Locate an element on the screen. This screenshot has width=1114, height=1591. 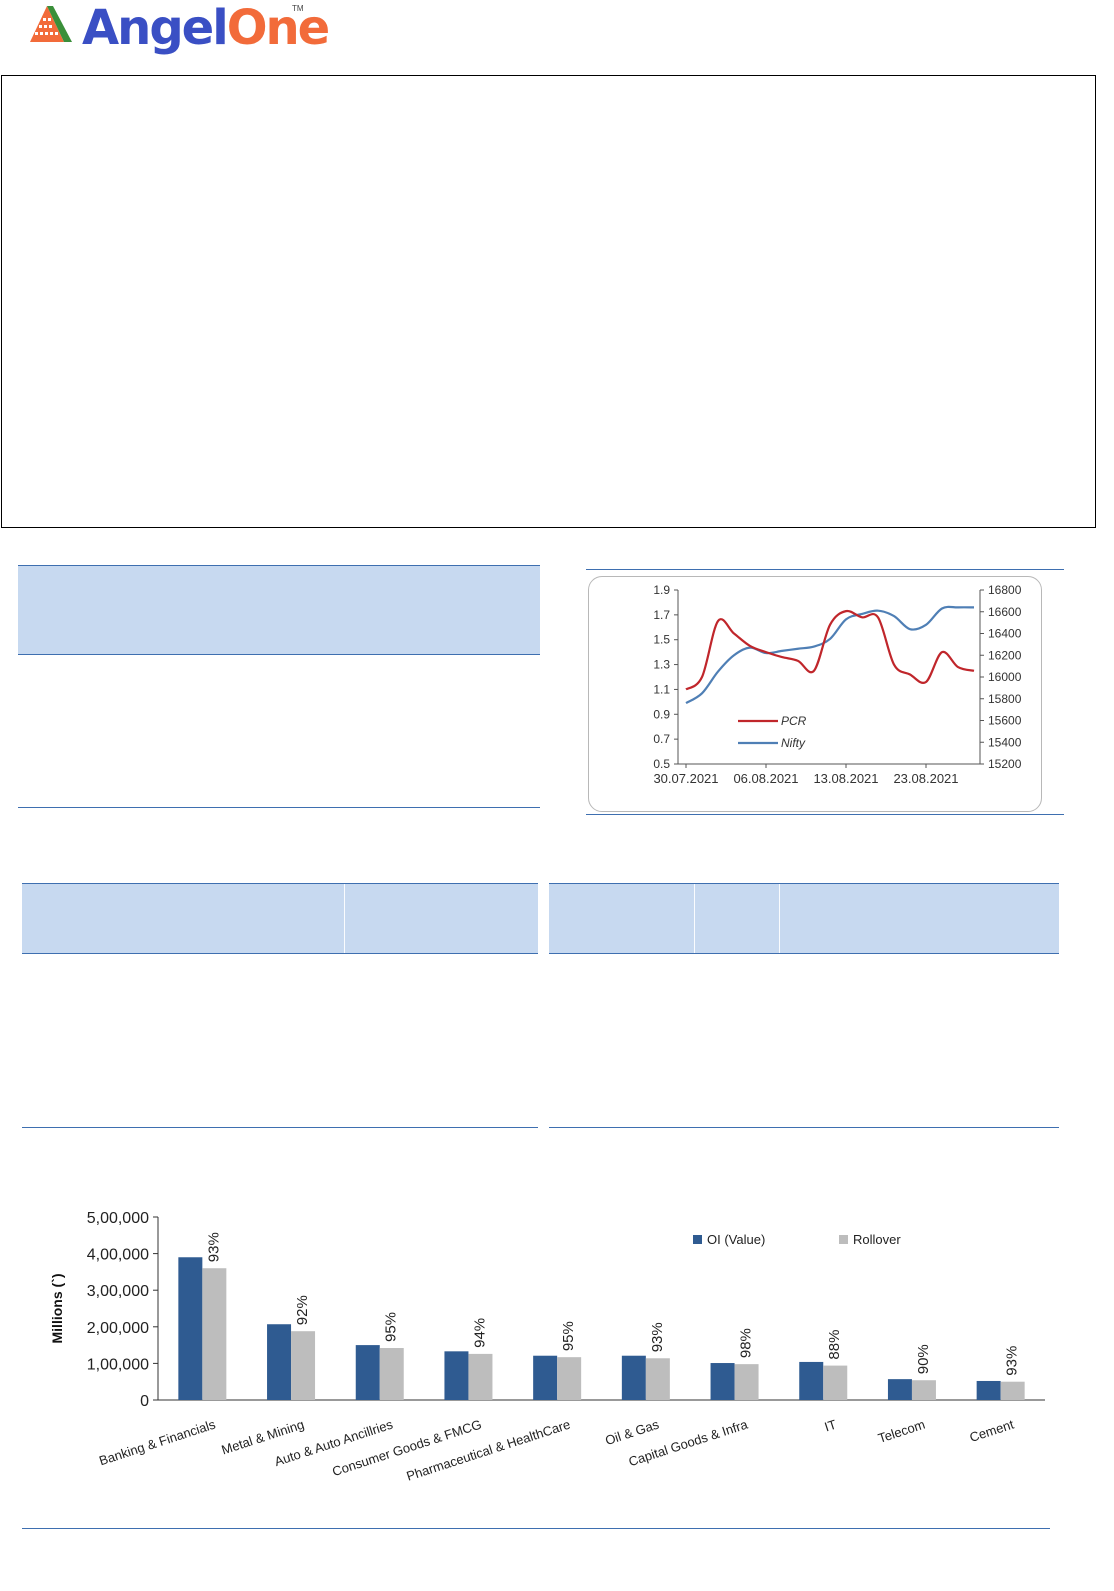
category-label: Banking & Financials is located at coordinates (157, 1442).